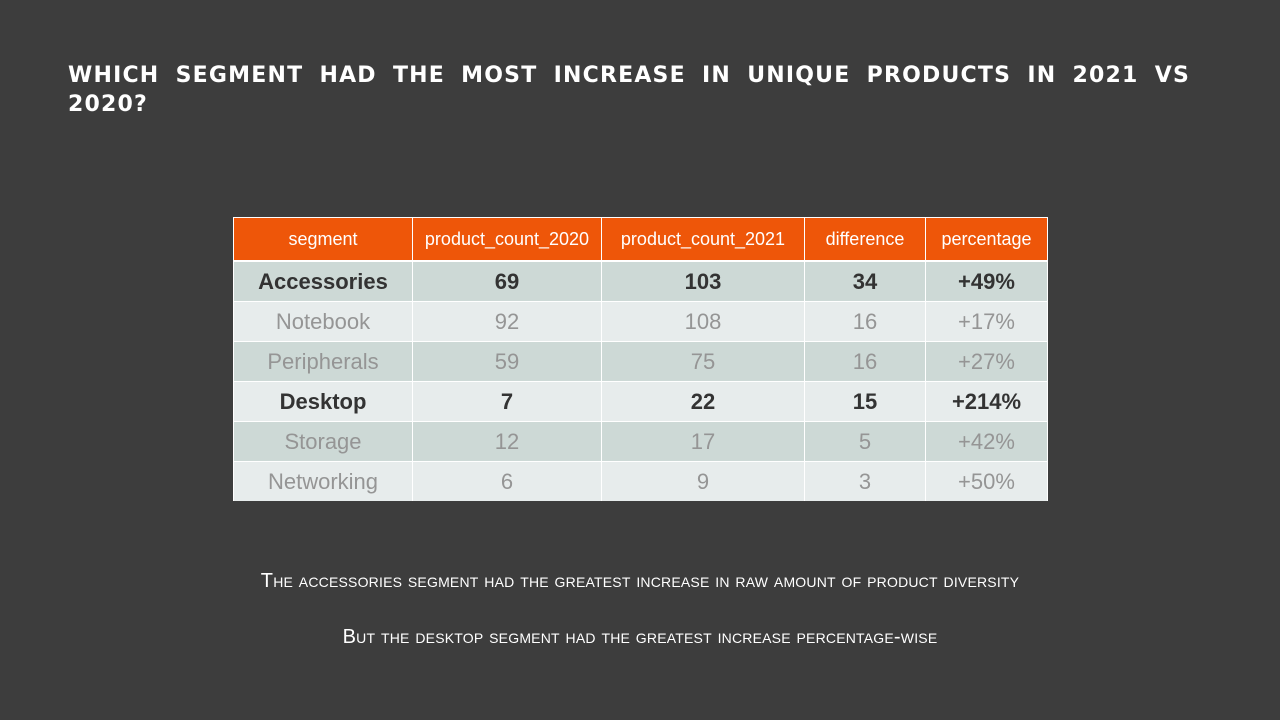 Image resolution: width=1280 pixels, height=720 pixels. What do you see at coordinates (507, 321) in the screenshot?
I see `cell-count-2020: 92` at bounding box center [507, 321].